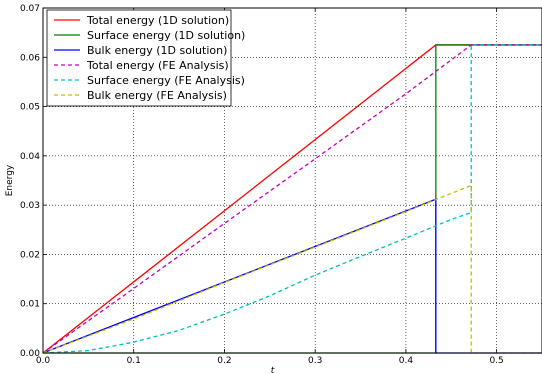 Image resolution: width=542 pixels, height=374 pixels. What do you see at coordinates (30, 9) in the screenshot?
I see `y-tick-label: 0.07` at bounding box center [30, 9].